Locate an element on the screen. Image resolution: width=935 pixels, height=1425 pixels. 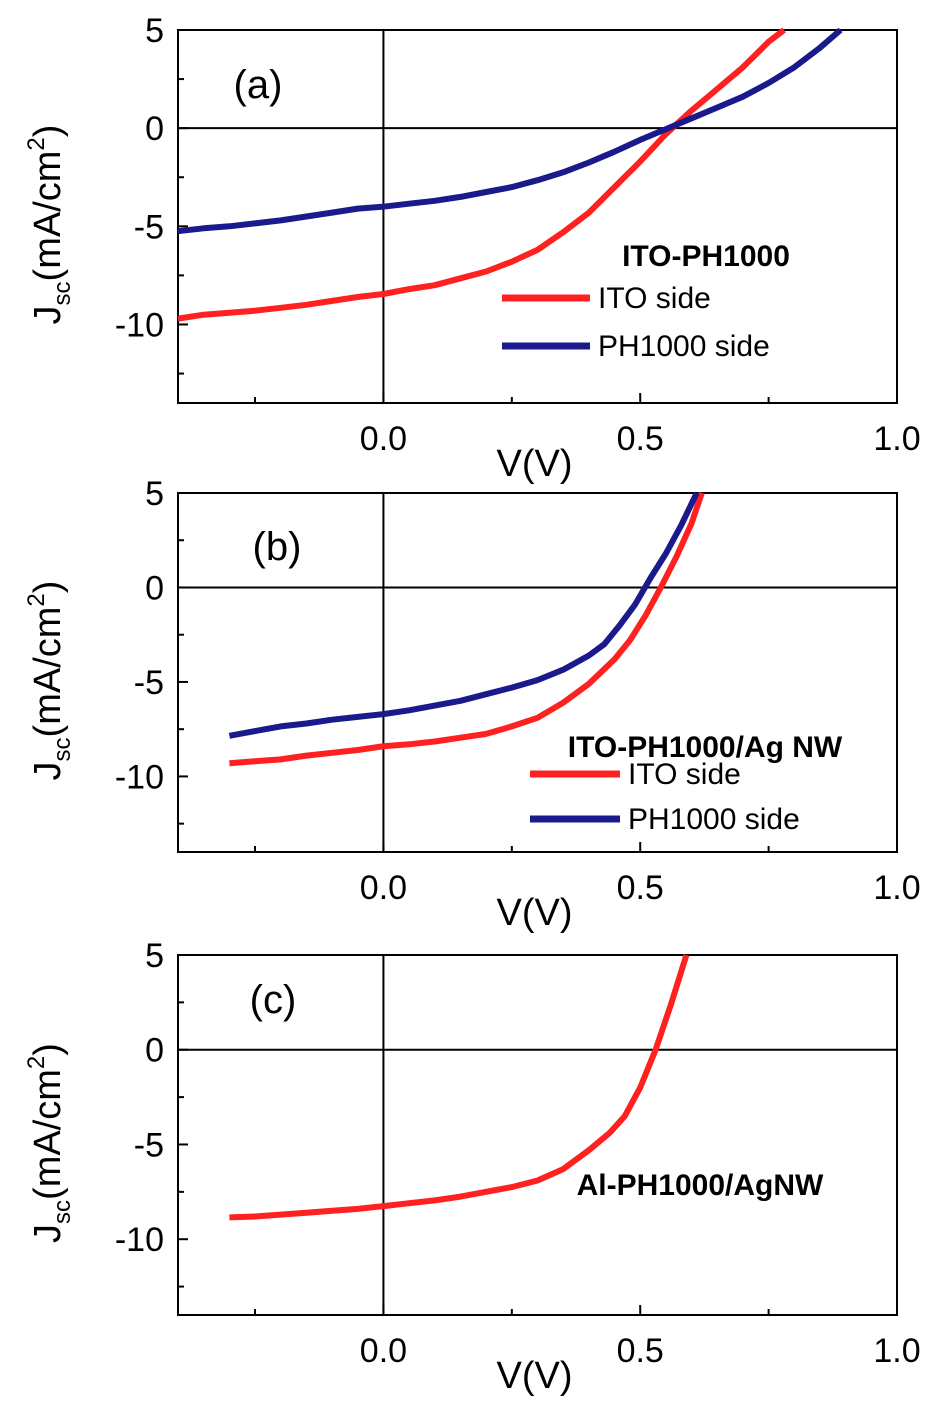
device-annotation: Al-PH1000/AgNW is located at coordinates (700, 1185).